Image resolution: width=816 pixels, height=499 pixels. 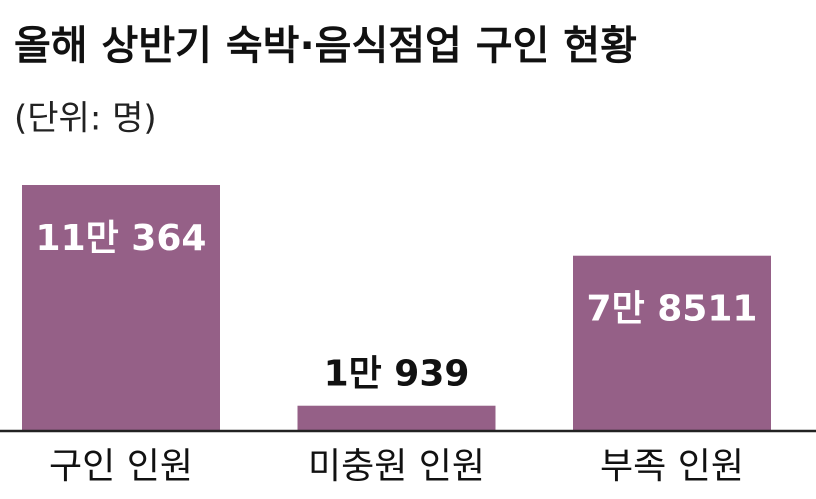 What do you see at coordinates (672, 466) in the screenshot?
I see `x-tick-label: 부족 인원` at bounding box center [672, 466].